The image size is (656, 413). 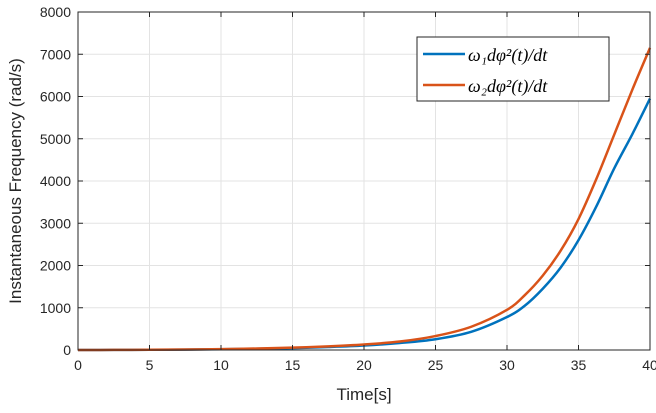 What do you see at coordinates (55, 308) in the screenshot?
I see `y-tick-label-1: 1000` at bounding box center [55, 308].